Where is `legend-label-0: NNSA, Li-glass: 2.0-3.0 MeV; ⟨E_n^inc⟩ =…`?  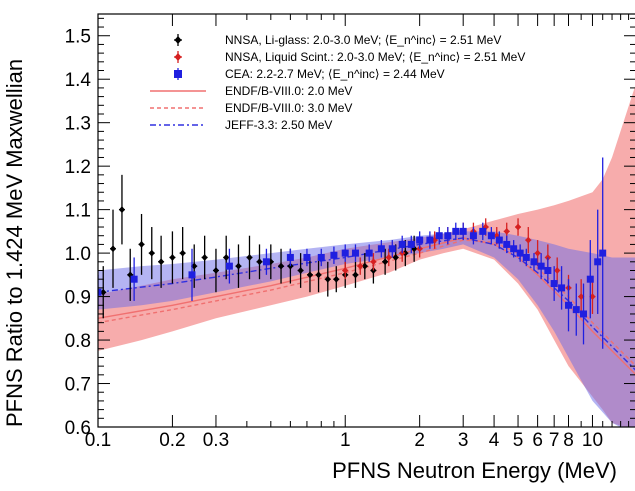 legend-label-0: NNSA, Li-glass: 2.0-3.0 MeV; ⟨E_n^inc⟩ =… is located at coordinates (363, 40).